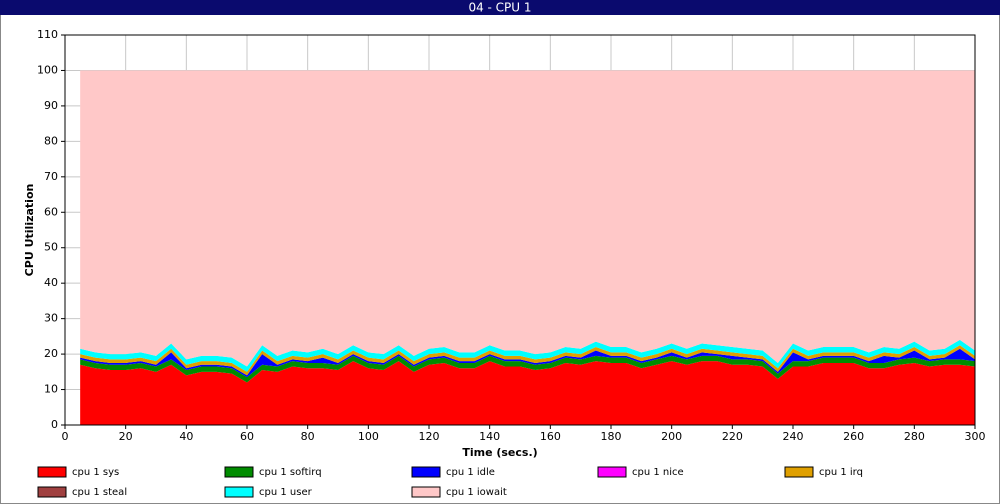 The image size is (1000, 504). I want to click on y-tick-label: 70, so click(51, 176).